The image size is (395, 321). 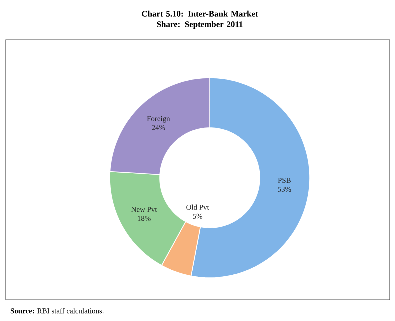 I want to click on chart-title: Chart 5.10: Inter-Bank Market Share: September 2011, so click(x=200, y=20).